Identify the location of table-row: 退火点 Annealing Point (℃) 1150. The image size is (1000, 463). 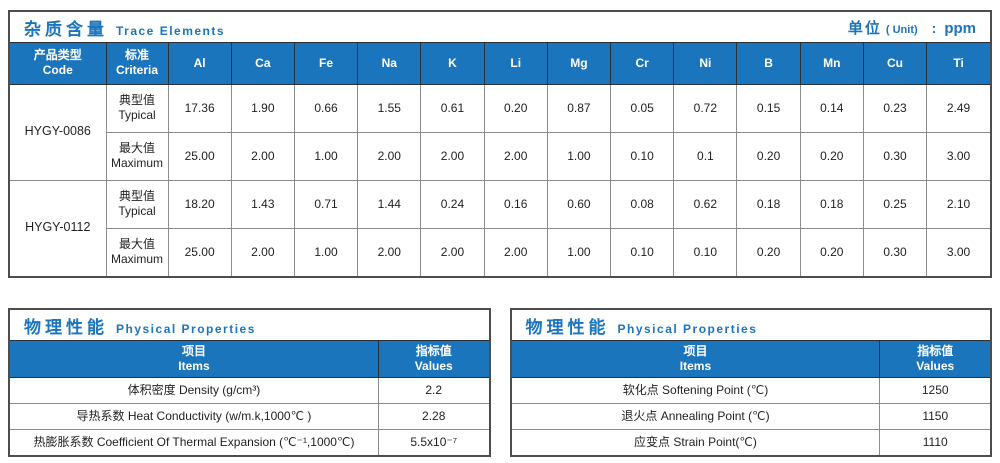
(750, 416).